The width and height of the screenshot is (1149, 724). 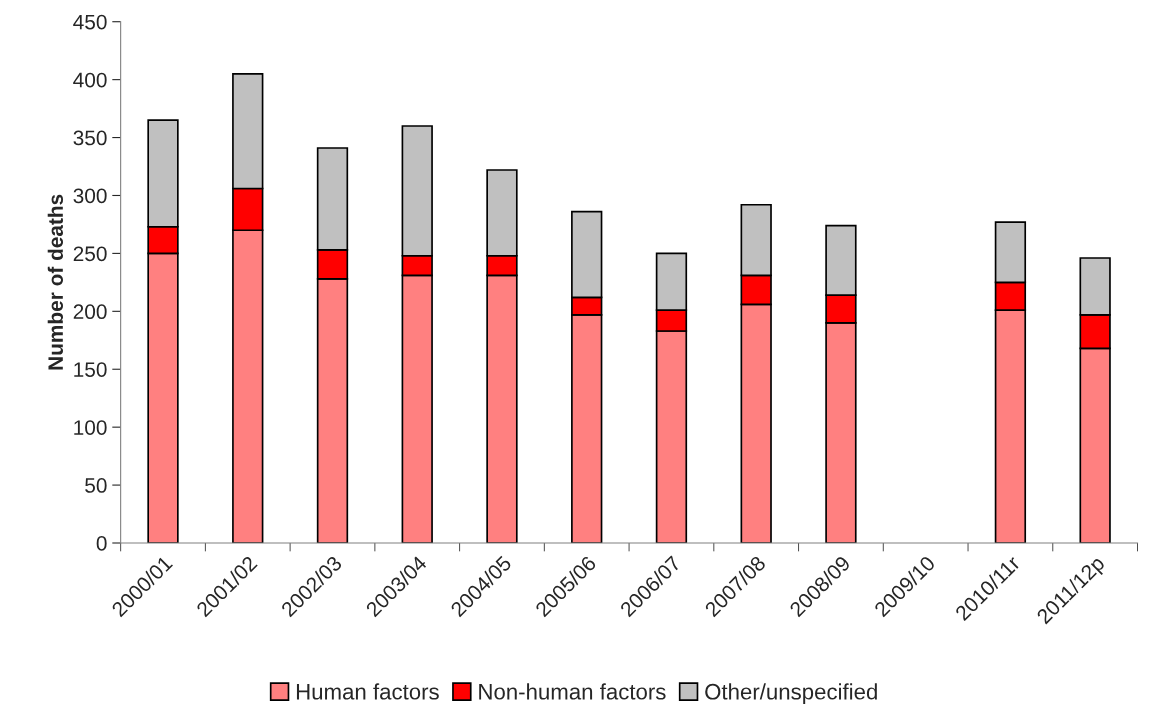 I want to click on y-tick-label: 50, so click(x=96, y=485).